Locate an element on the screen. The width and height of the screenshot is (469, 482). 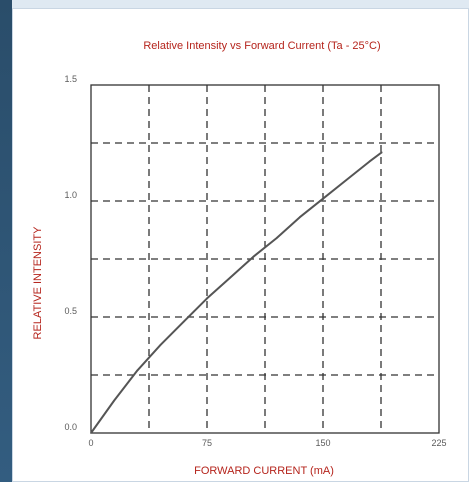
x-tick-label-3: 225 is located at coordinates (438, 443).